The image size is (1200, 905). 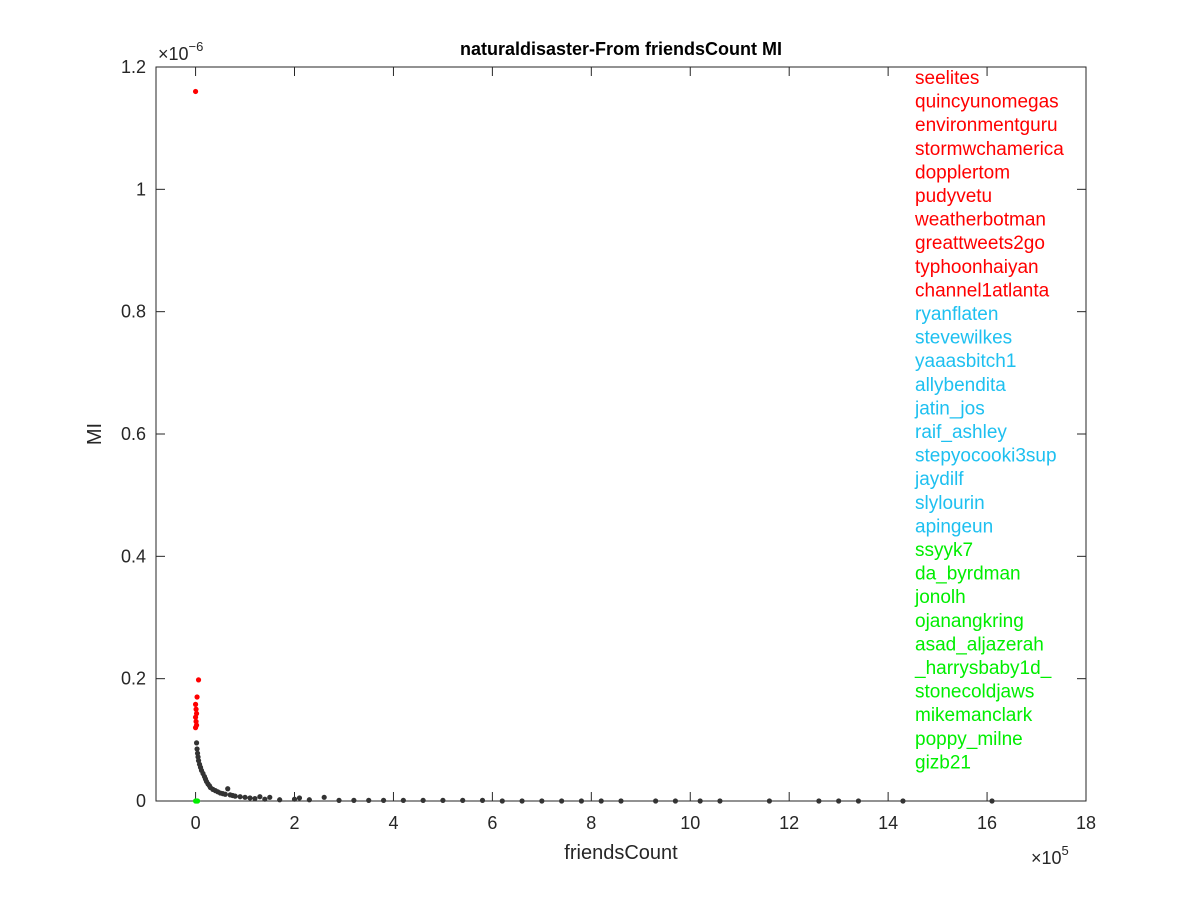 What do you see at coordinates (968, 574) in the screenshot?
I see `name-label: da_byrdman` at bounding box center [968, 574].